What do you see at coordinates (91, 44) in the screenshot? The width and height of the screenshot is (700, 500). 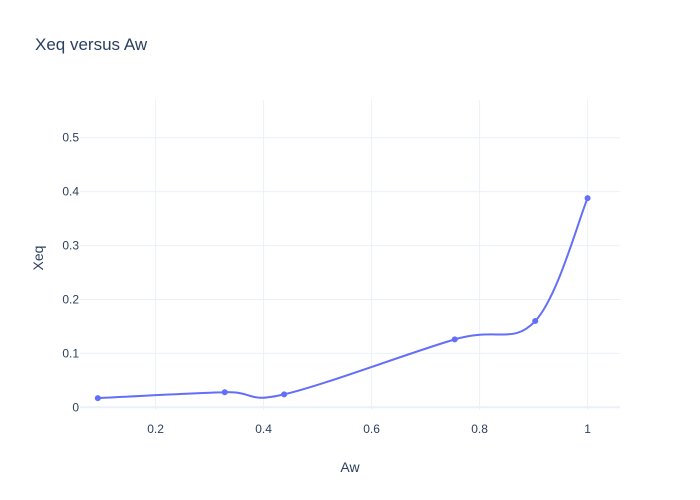 I see `chart-title: Xeq versus Aw` at bounding box center [91, 44].